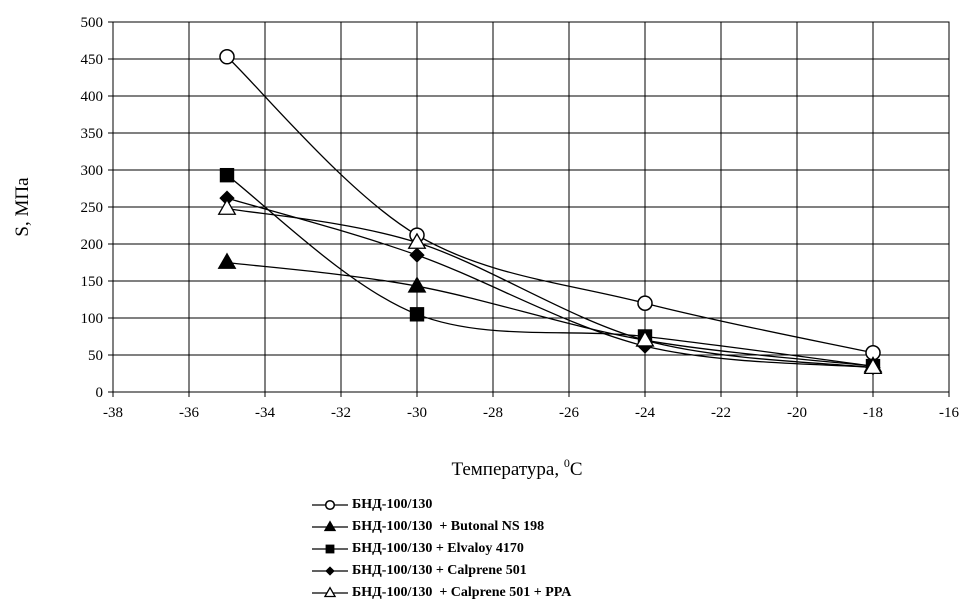  I want to click on x-tick-label: -34, so click(265, 413).